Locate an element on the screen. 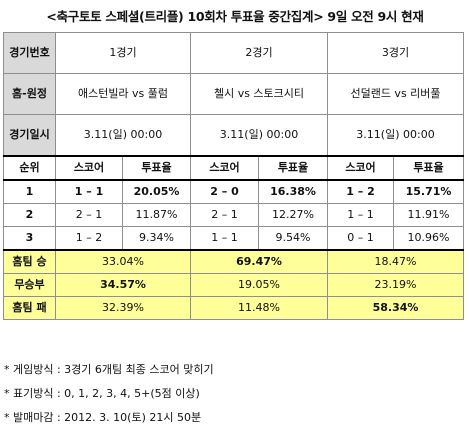  rank-row-3: 3 1 – 2 9.34% 1 – 1 9.54% 0 – 1 10.96% is located at coordinates (233, 238).